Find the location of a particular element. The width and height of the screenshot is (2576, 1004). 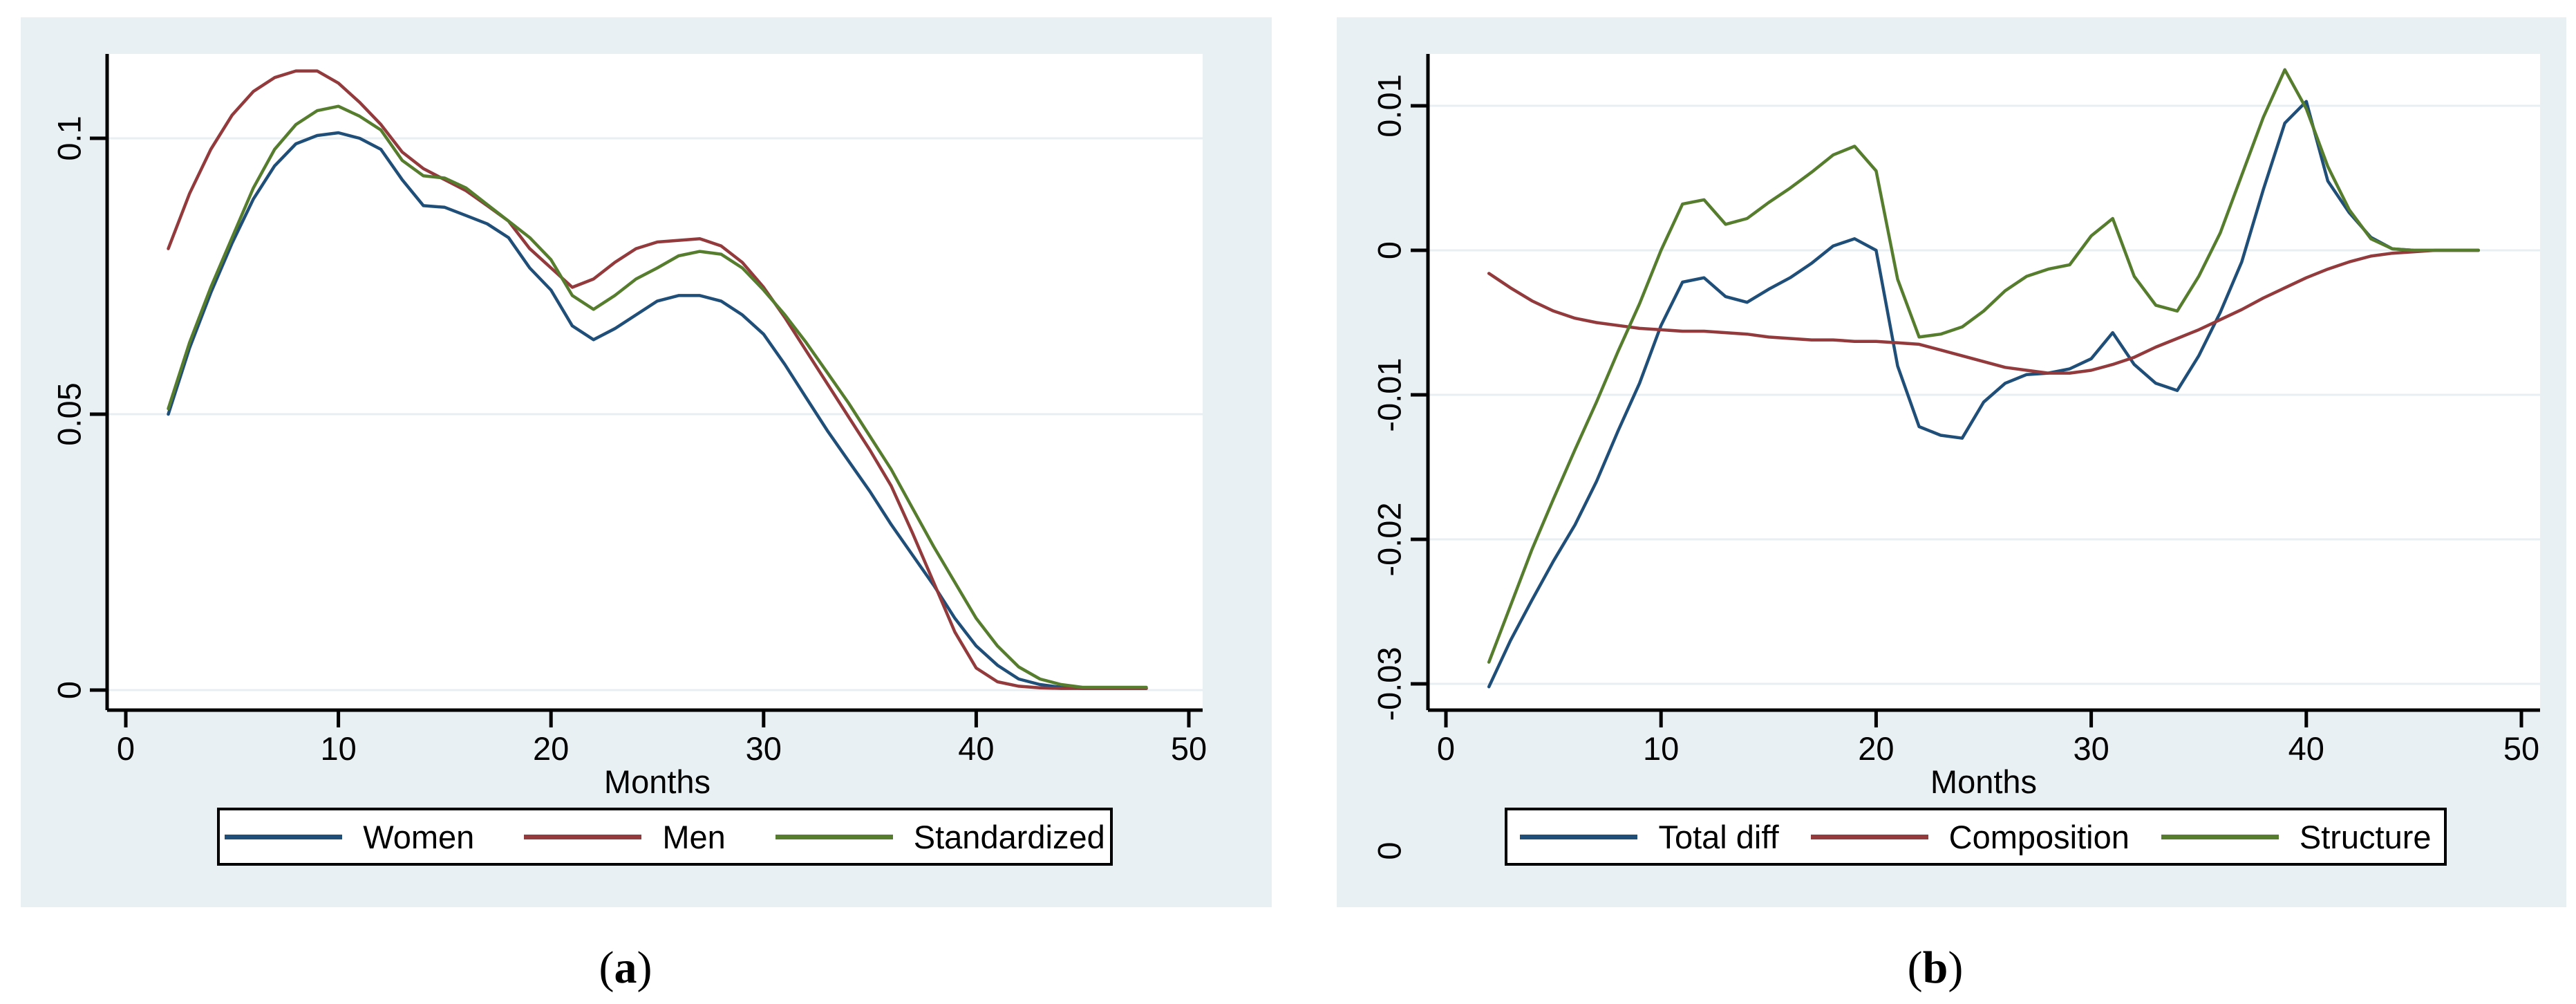

y-tick-label: -0.03 is located at coordinates (1389, 684).